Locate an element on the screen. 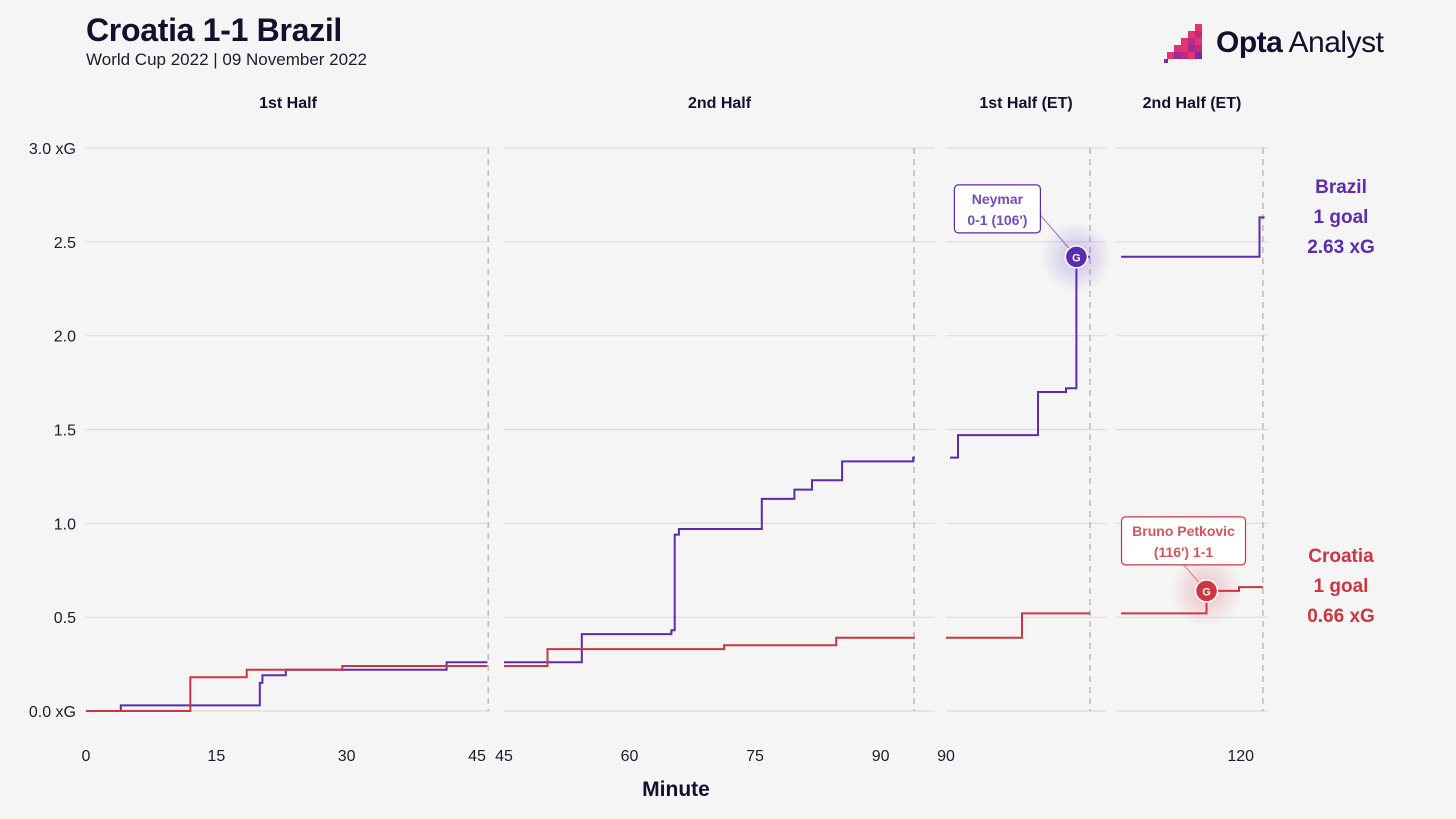  croatia-goal-marker-letter: G is located at coordinates (1206, 592).